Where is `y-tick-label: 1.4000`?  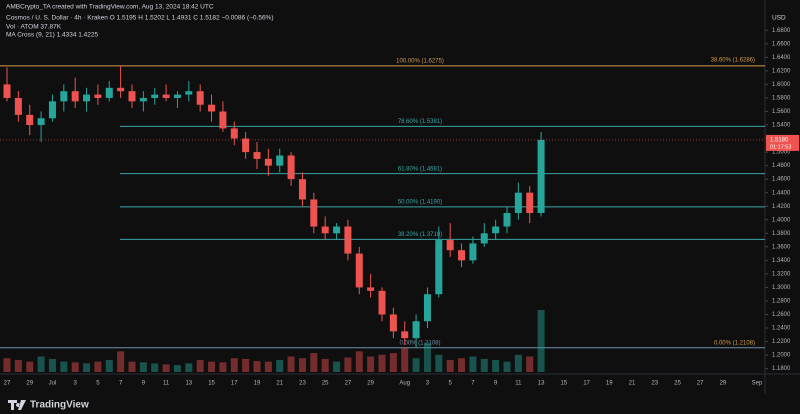
y-tick-label: 1.4000 is located at coordinates (781, 220).